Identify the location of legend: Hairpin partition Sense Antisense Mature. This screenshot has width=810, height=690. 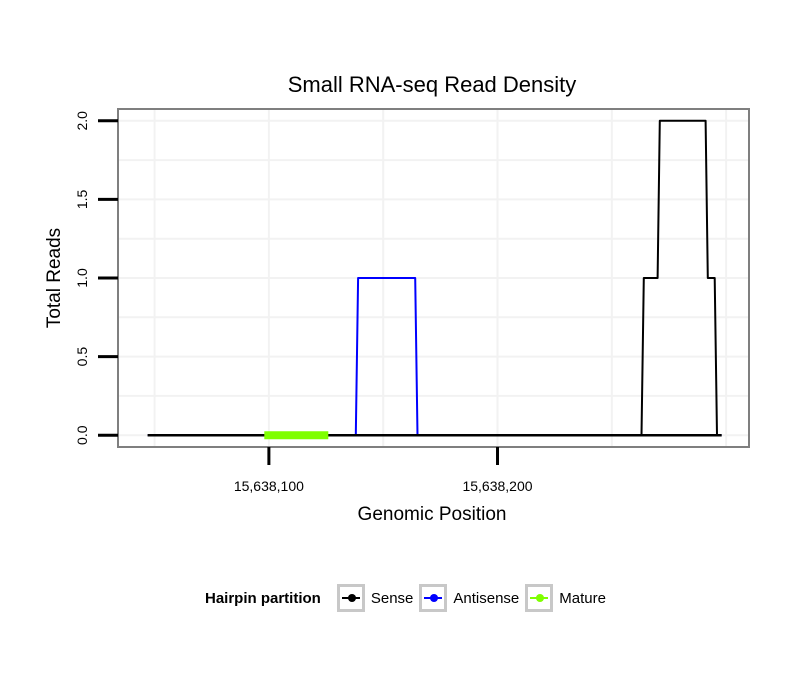
(408, 598).